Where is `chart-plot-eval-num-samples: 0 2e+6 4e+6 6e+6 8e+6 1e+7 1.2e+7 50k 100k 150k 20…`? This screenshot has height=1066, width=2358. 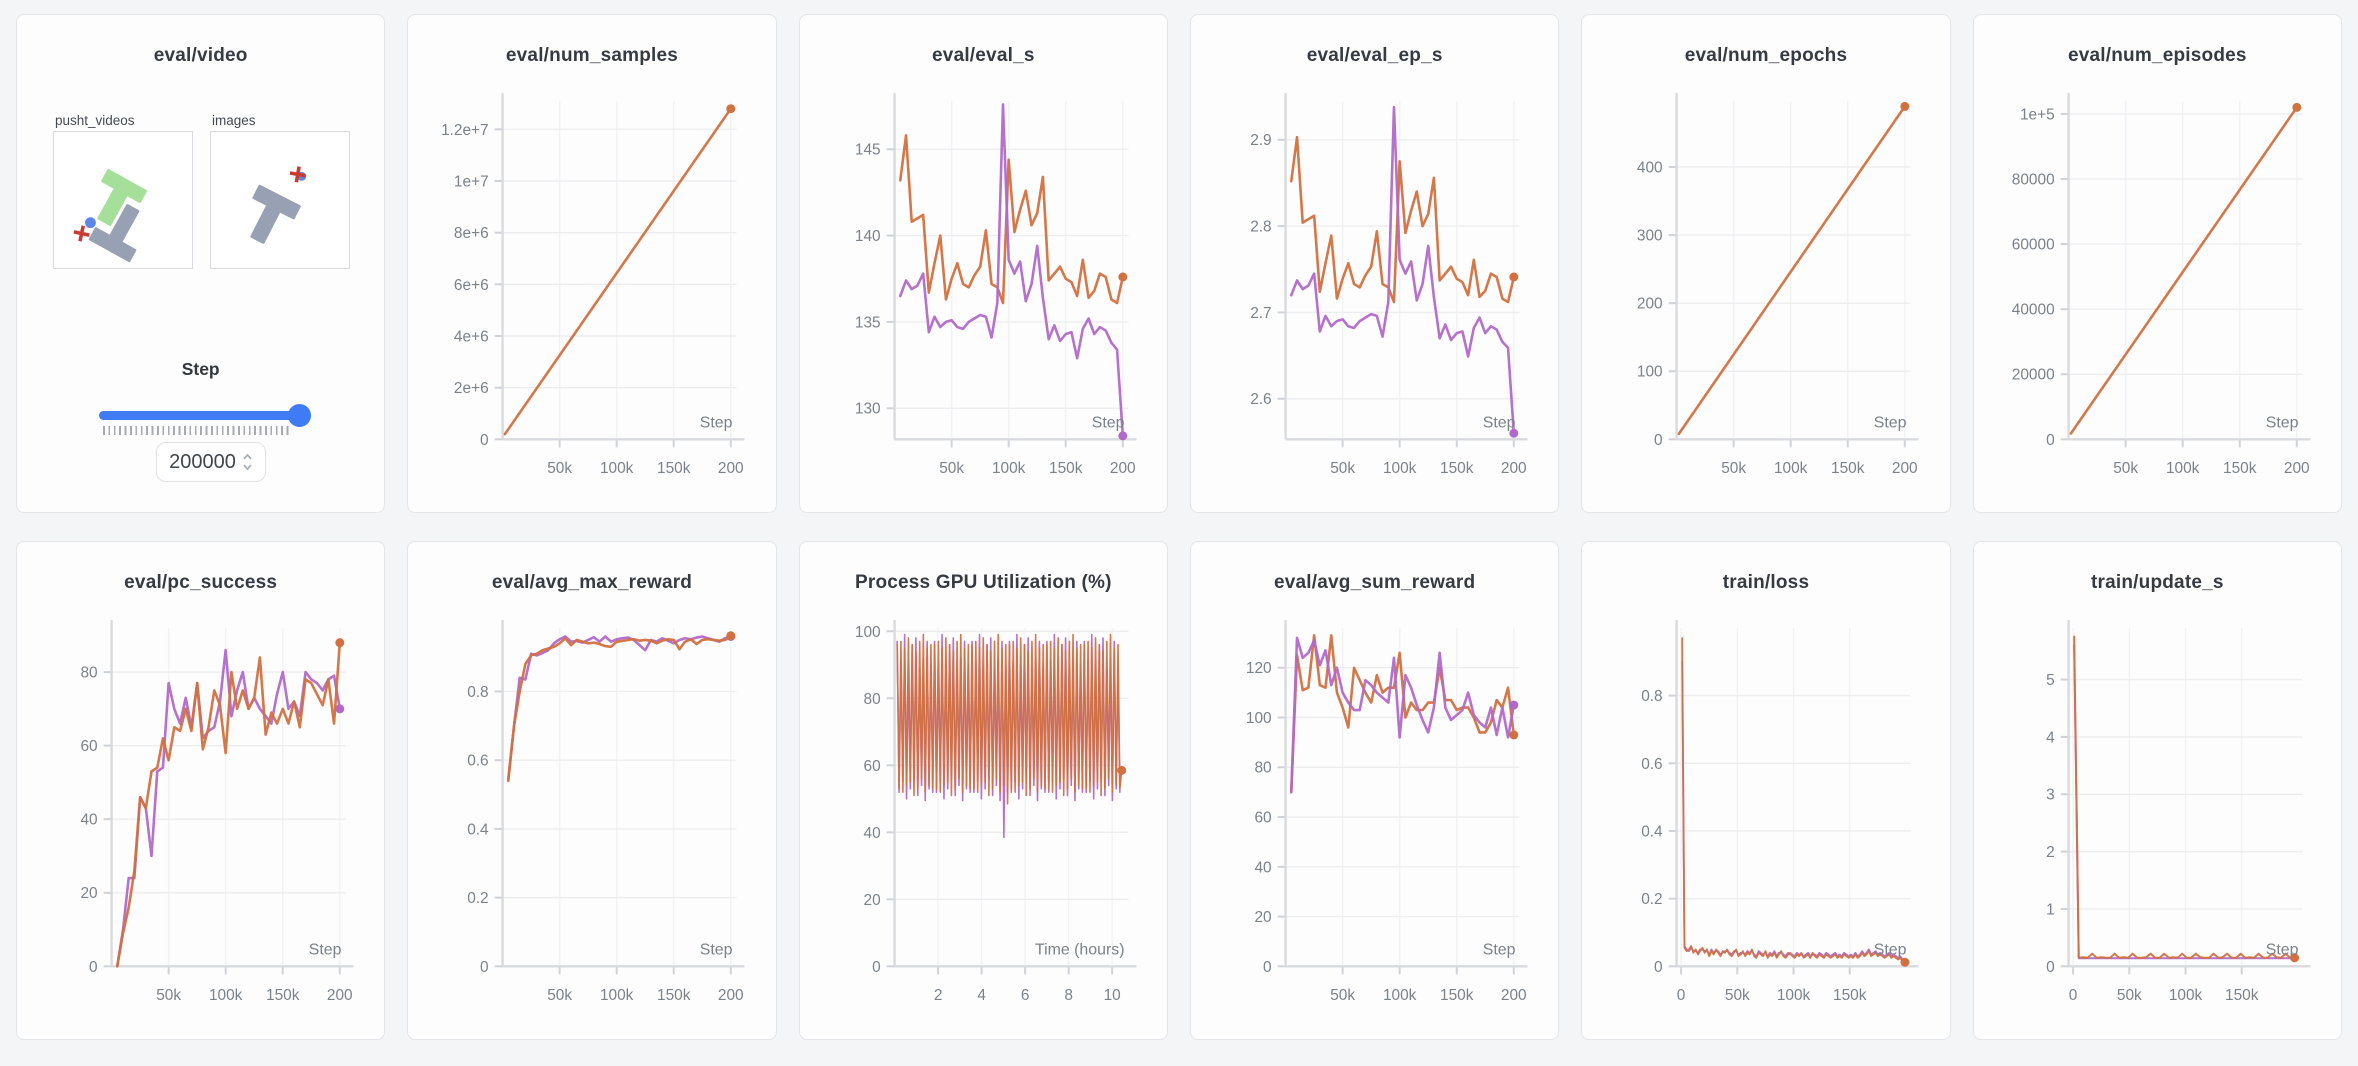 chart-plot-eval-num-samples: 0 2e+6 4e+6 6e+6 8e+6 1e+7 1.2e+7 50k 100k 150k 20… is located at coordinates (591, 298).